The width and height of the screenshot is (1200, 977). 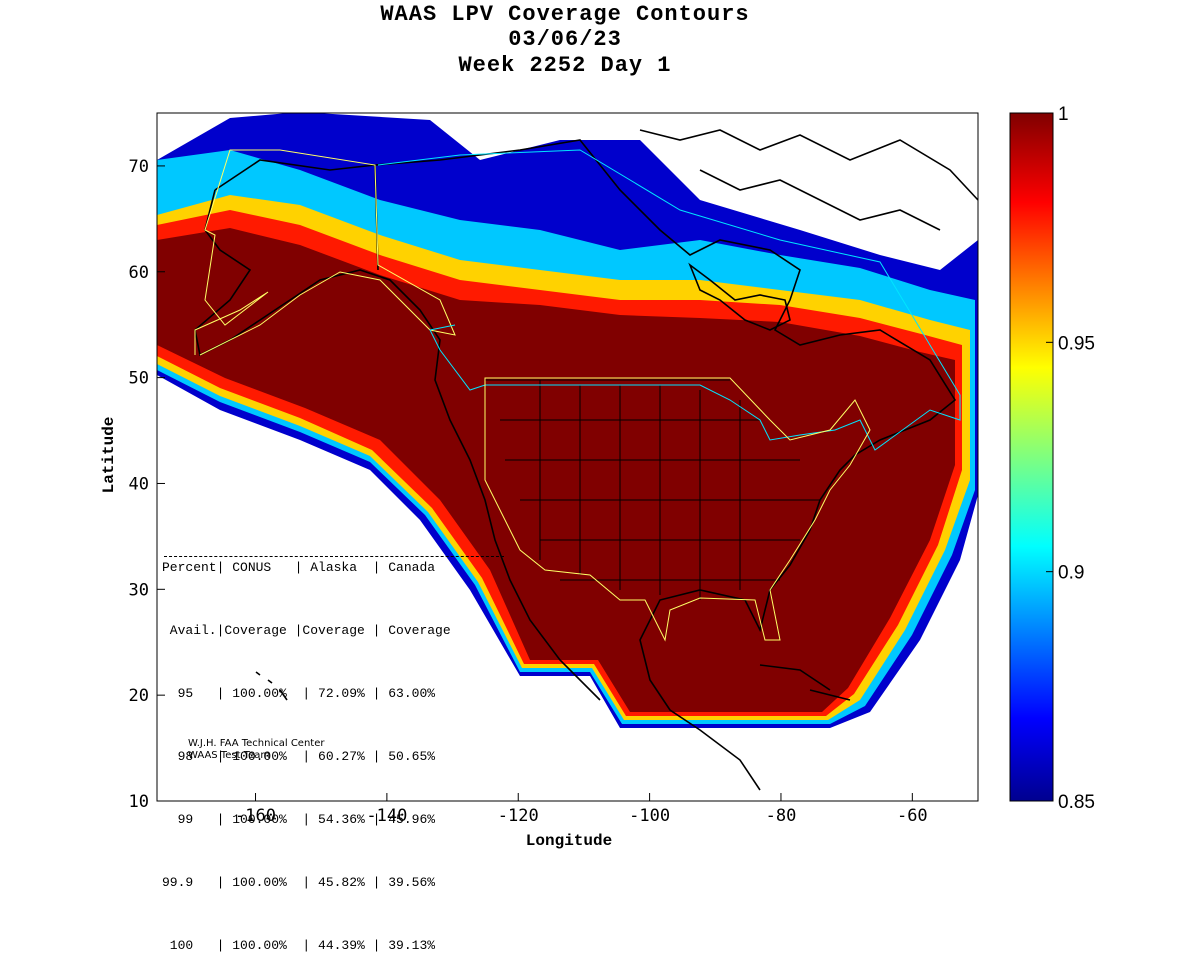 What do you see at coordinates (781, 816) in the screenshot?
I see `x-tick-label: -80` at bounding box center [781, 816].